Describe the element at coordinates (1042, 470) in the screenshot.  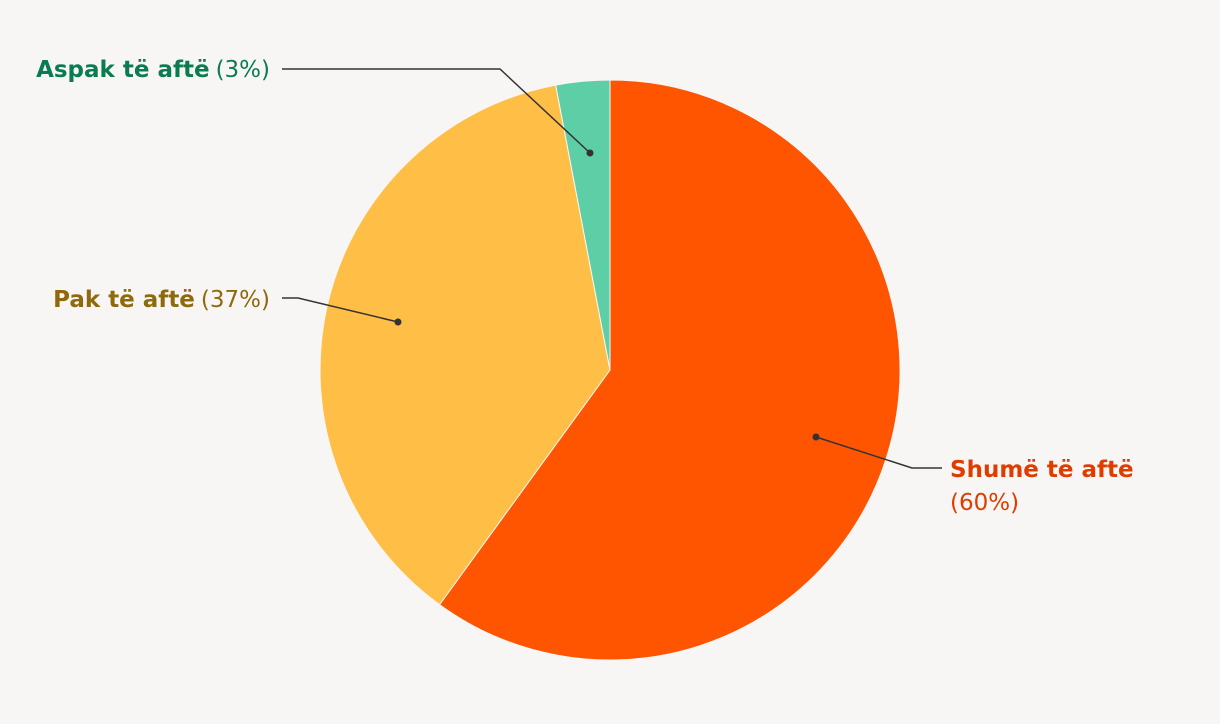
I see `category-name: Shumë të aftë` at that location.